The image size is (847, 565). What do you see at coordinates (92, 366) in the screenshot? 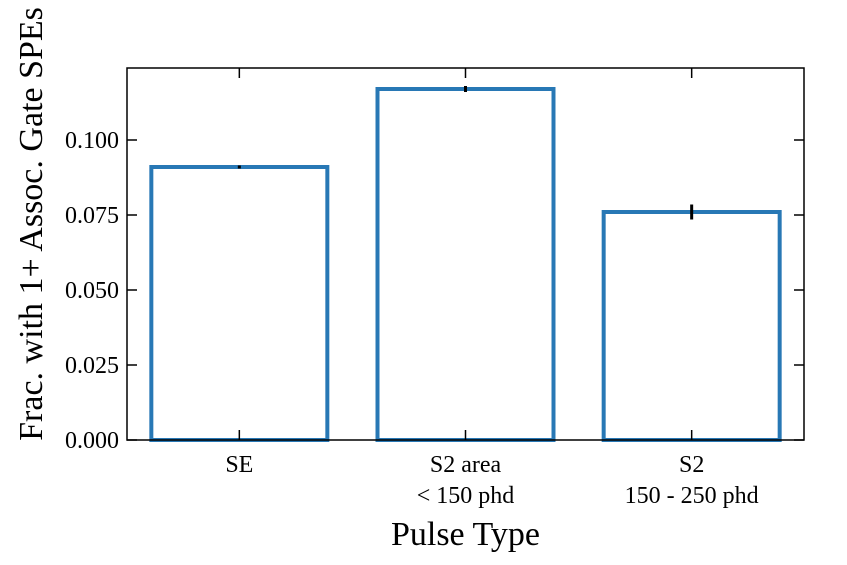
I see `y-tick-label-1: 0.025` at bounding box center [92, 366].